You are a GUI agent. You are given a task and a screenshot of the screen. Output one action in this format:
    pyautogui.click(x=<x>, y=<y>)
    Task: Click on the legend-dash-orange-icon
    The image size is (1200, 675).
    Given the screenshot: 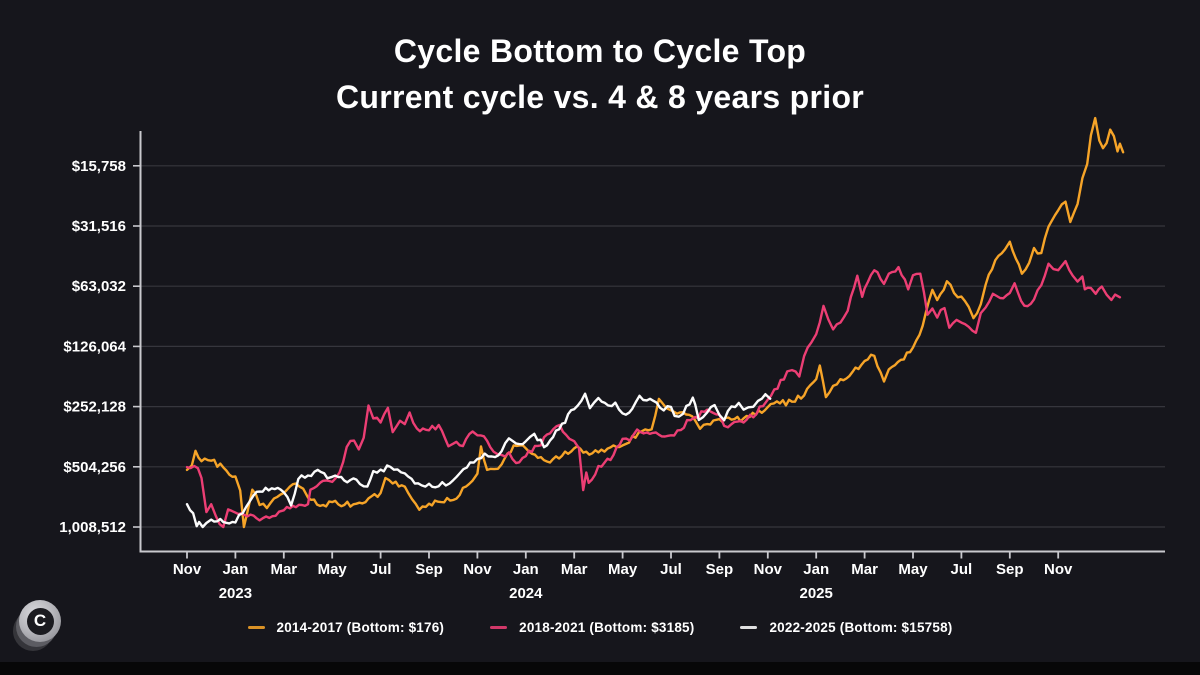 What is the action you would take?
    pyautogui.click(x=256, y=627)
    